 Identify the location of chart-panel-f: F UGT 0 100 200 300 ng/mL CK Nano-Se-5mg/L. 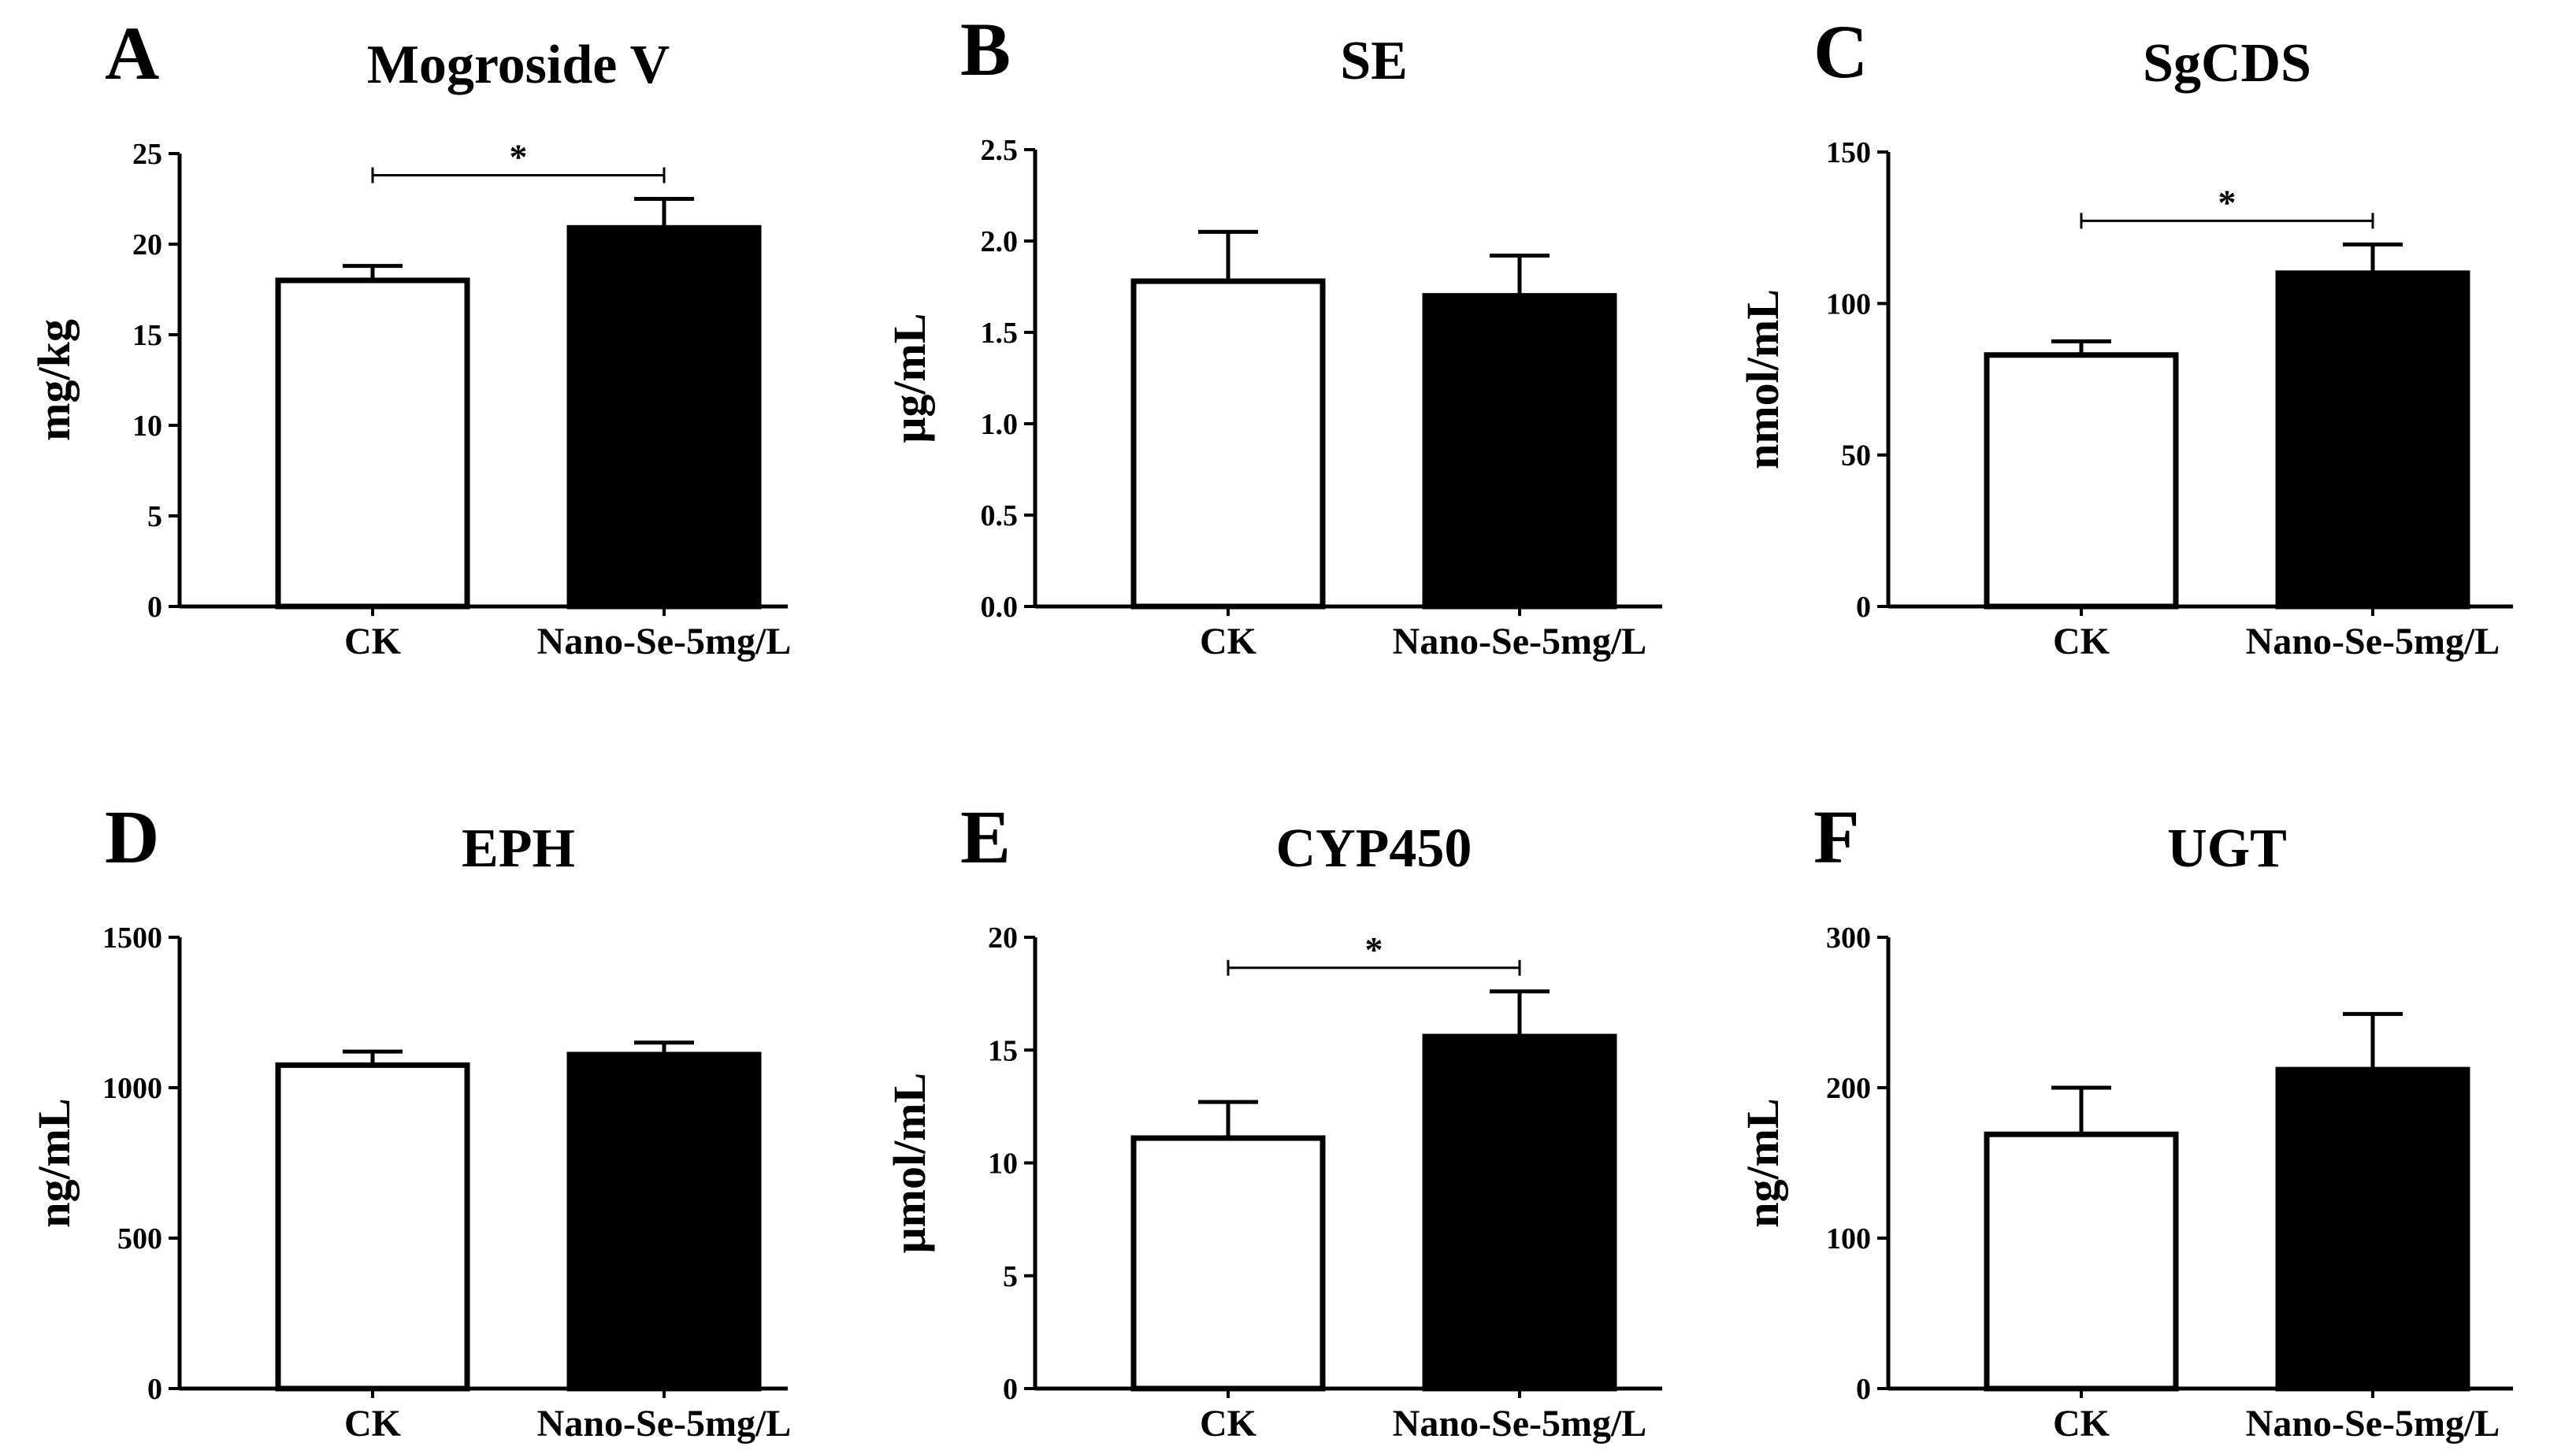
(2125, 1119).